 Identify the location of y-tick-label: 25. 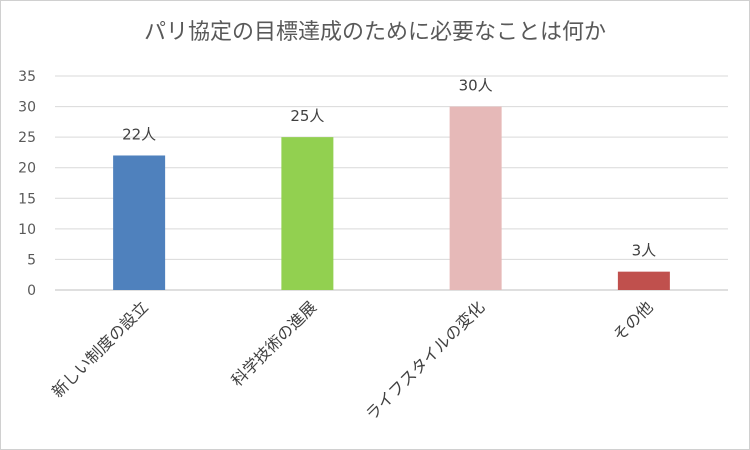
(27, 138).